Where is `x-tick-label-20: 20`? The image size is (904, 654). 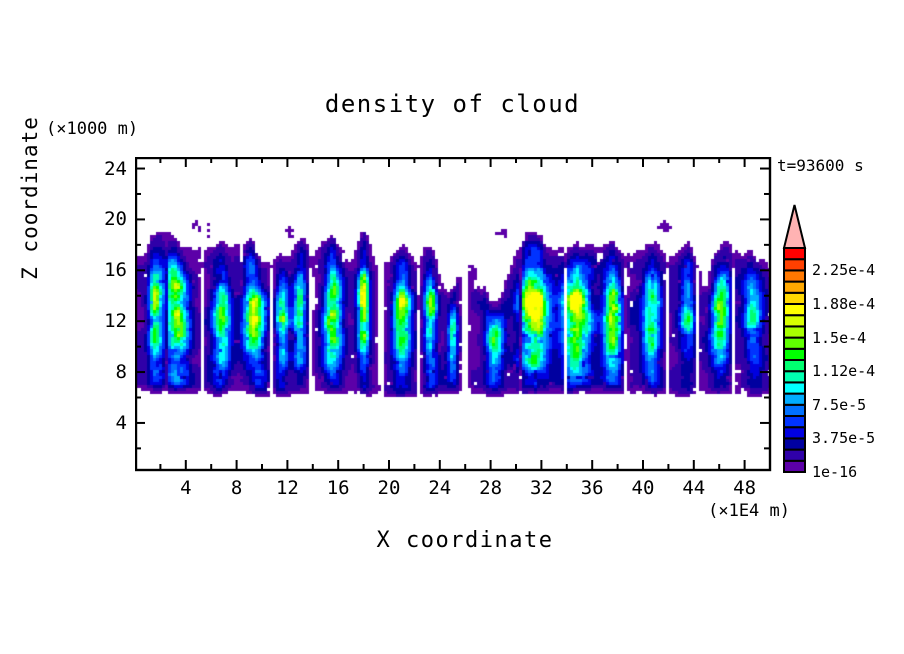 x-tick-label-20: 20 is located at coordinates (389, 488).